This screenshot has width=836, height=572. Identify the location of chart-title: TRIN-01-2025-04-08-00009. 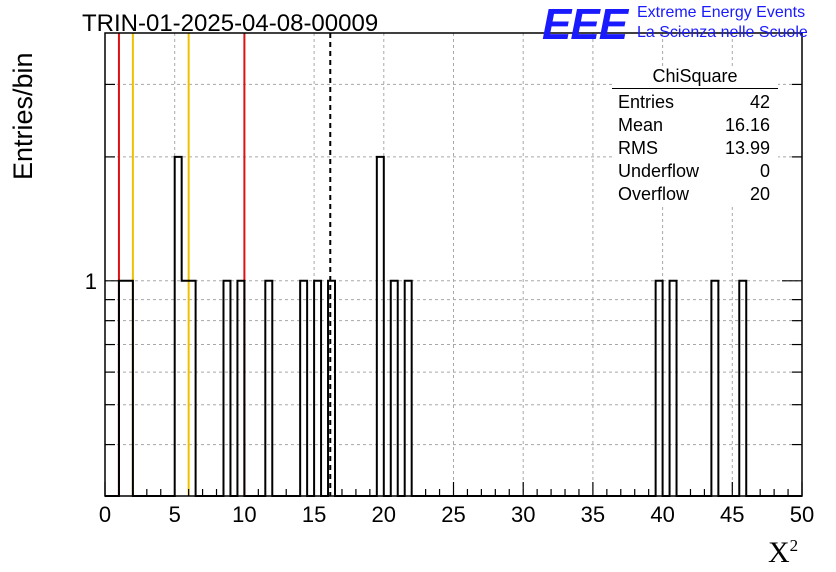
(230, 23).